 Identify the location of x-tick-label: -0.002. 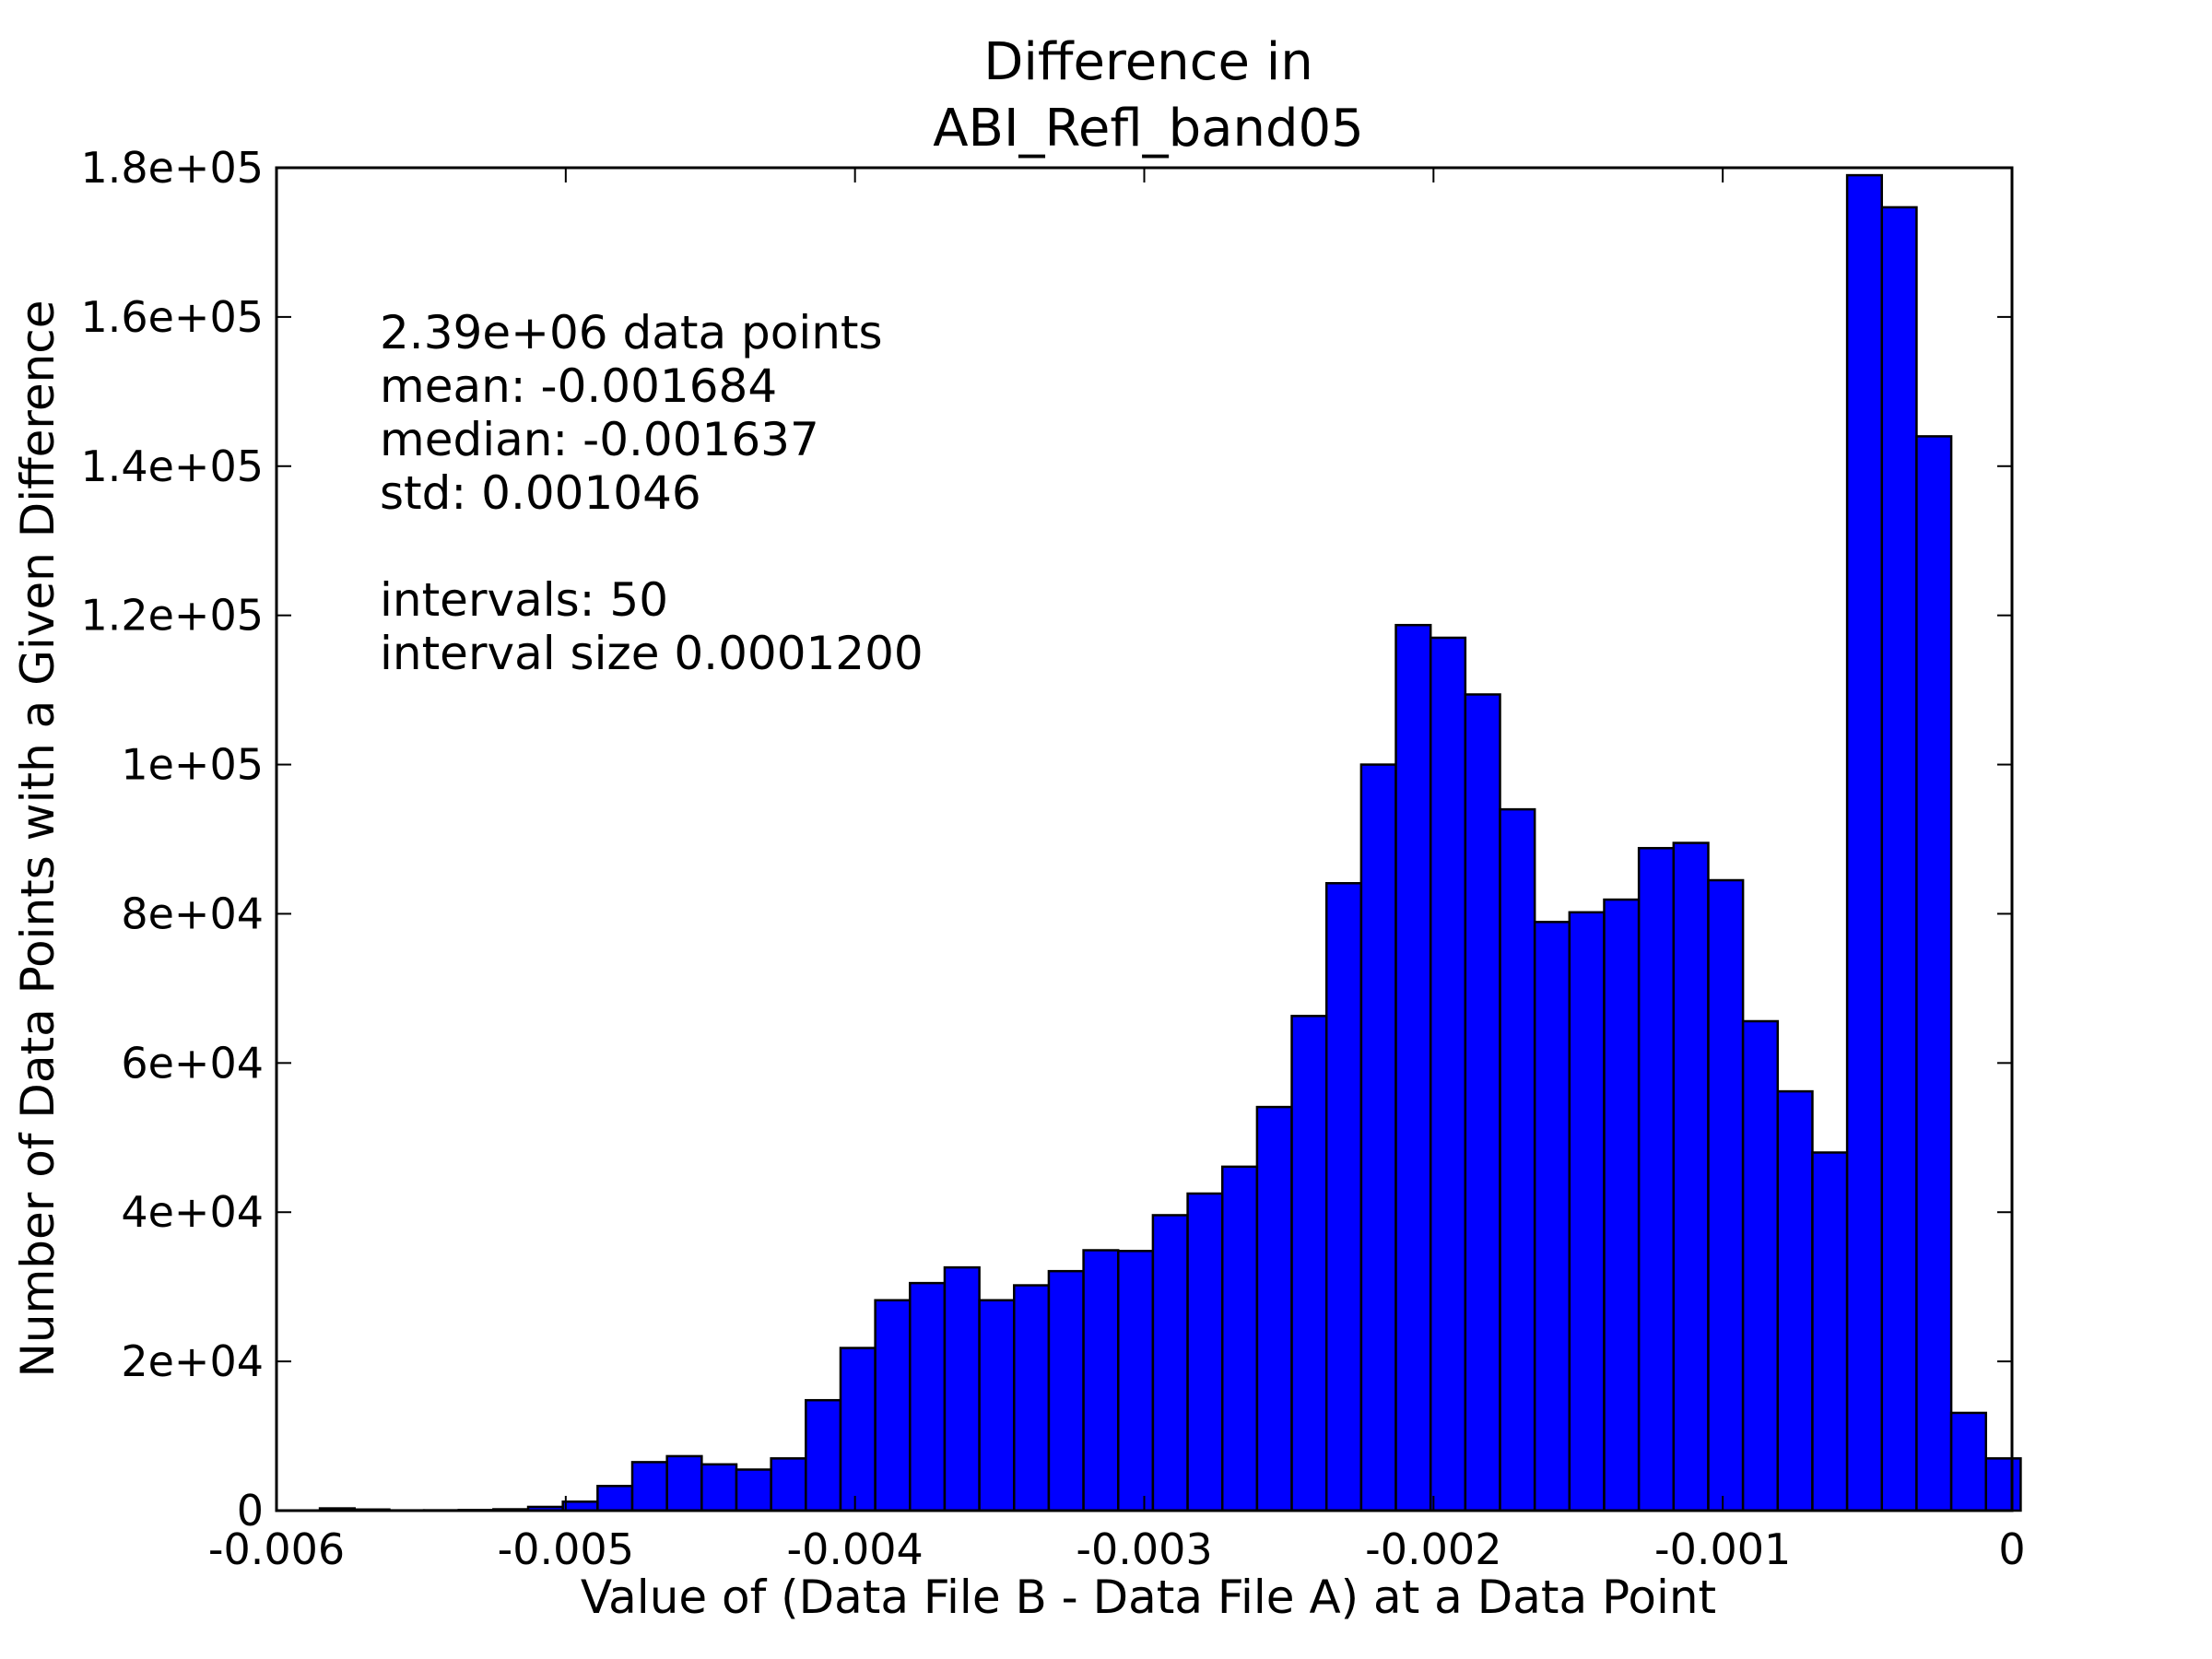
(1433, 1549).